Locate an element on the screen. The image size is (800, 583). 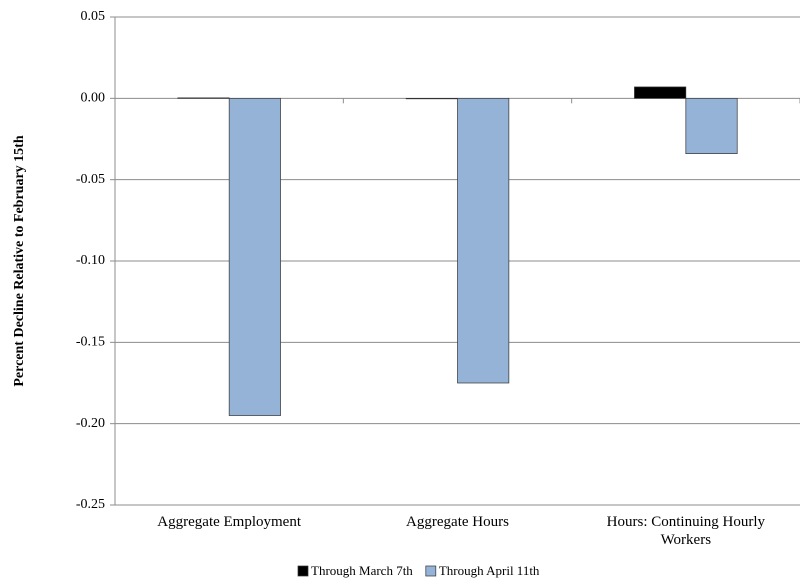
y-tick-label: 0.05 is located at coordinates (93, 16).